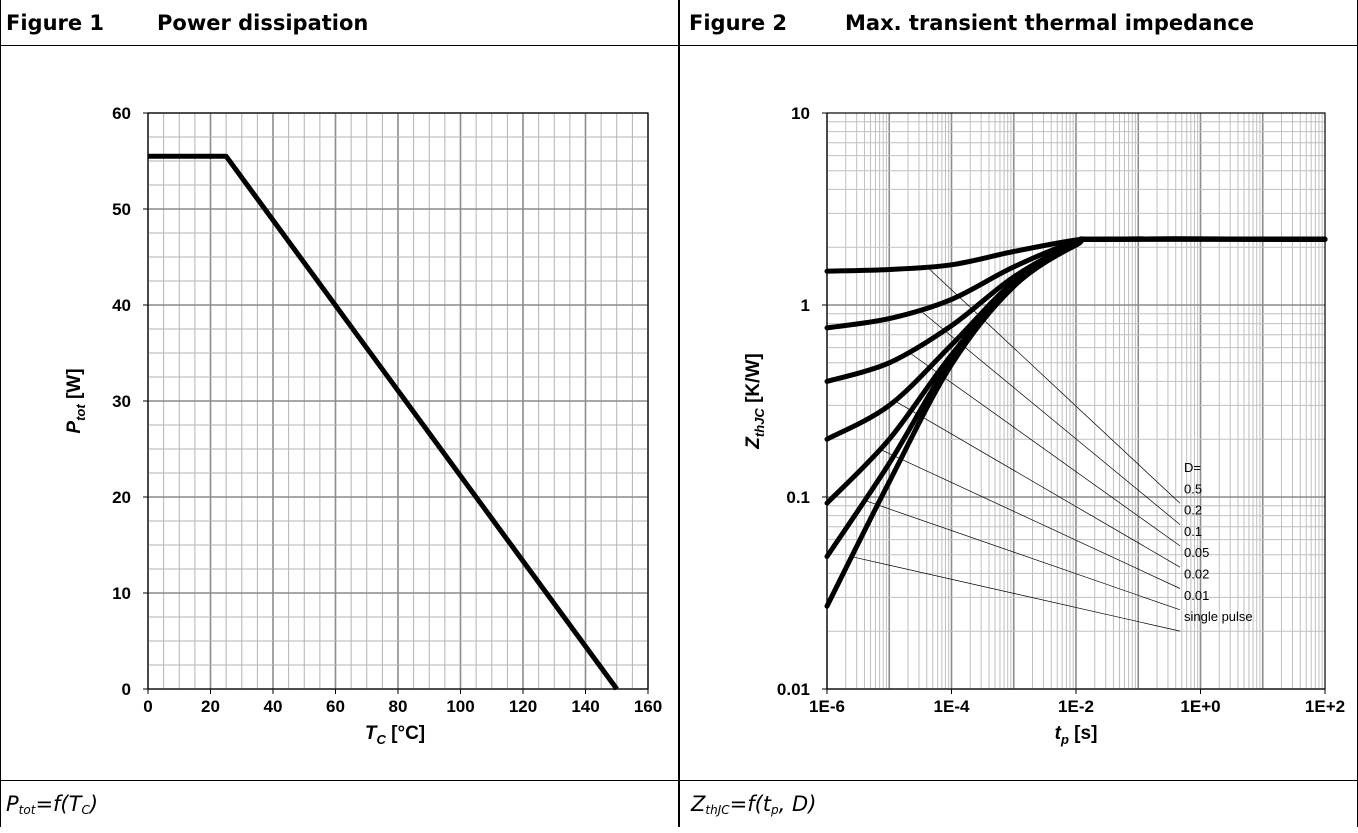  I want to click on y-tick-label: 50, so click(121, 209).